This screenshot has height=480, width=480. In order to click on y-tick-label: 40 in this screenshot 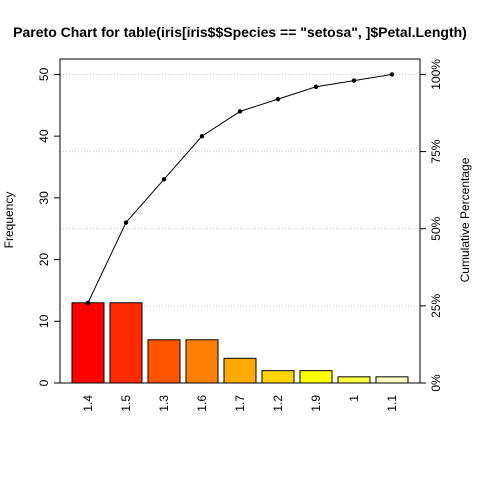, I will do `click(44, 136)`.